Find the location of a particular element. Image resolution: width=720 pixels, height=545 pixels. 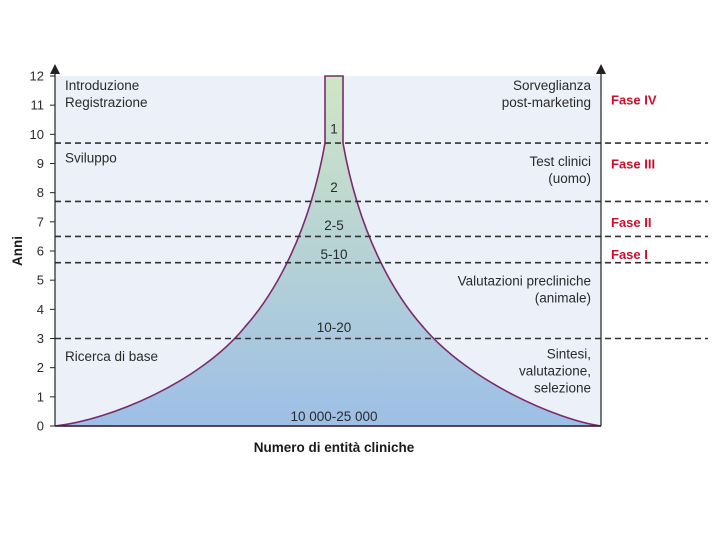

y-tick-label: 2 is located at coordinates (40, 367).